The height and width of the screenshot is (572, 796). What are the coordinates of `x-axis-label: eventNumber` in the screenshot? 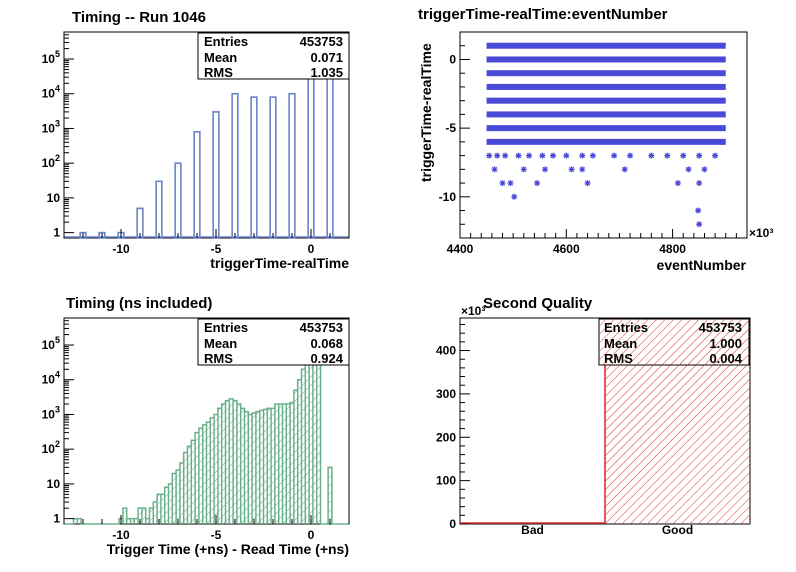 It's located at (702, 265).